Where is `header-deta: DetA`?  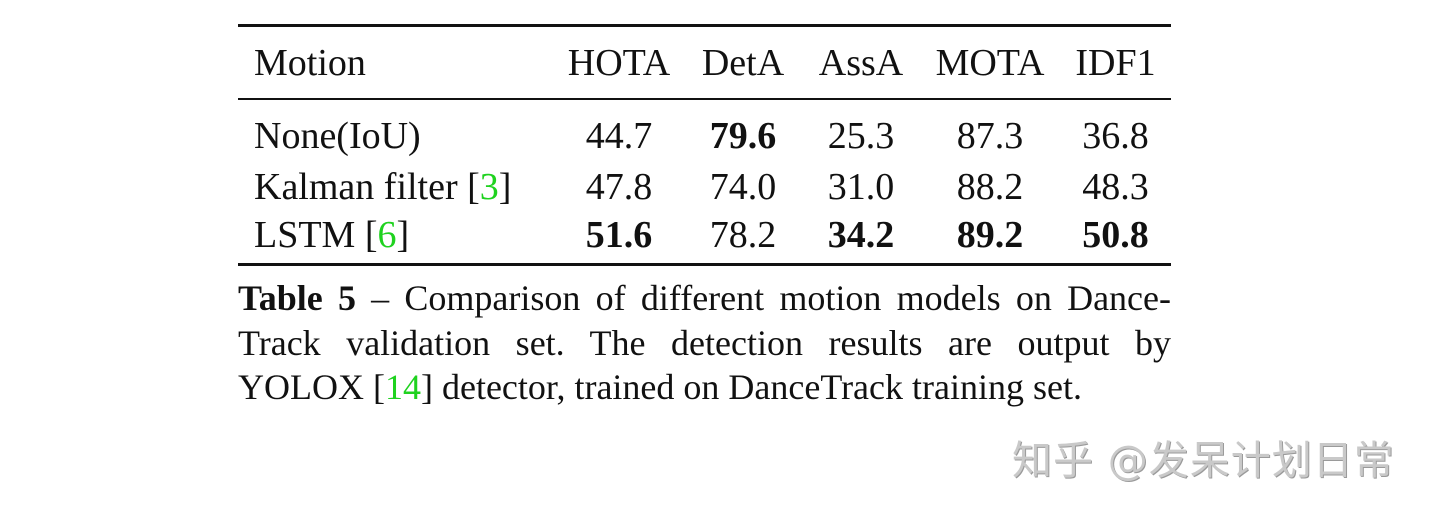 header-deta: DetA is located at coordinates (743, 62).